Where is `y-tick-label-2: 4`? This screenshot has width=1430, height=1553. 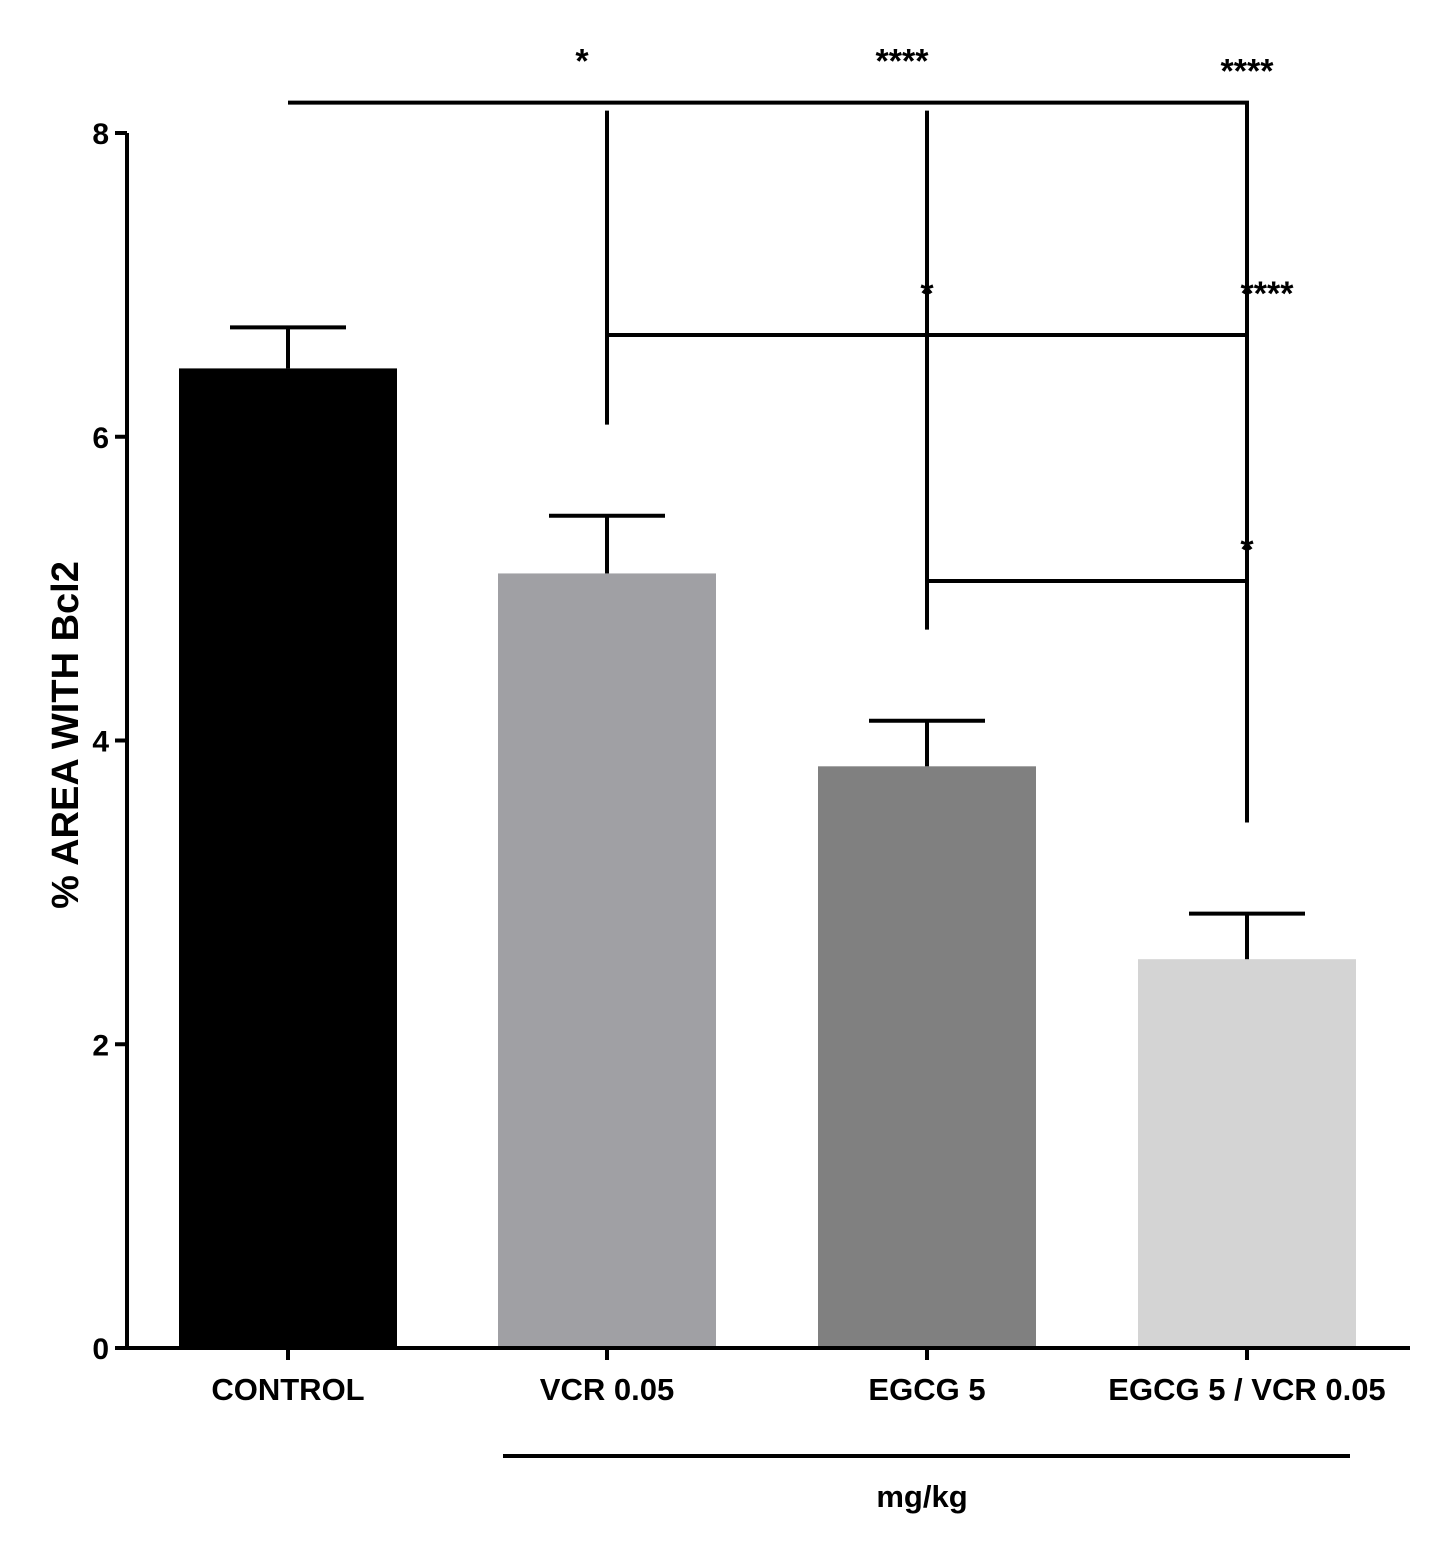 y-tick-label-2: 4 is located at coordinates (100, 742).